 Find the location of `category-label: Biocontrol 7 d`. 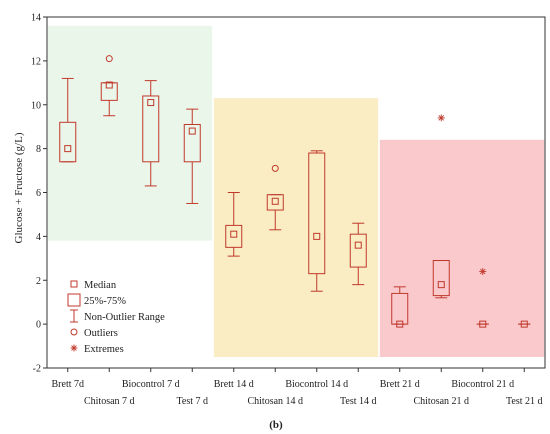

category-label: Biocontrol 7 d is located at coordinates (151, 384).